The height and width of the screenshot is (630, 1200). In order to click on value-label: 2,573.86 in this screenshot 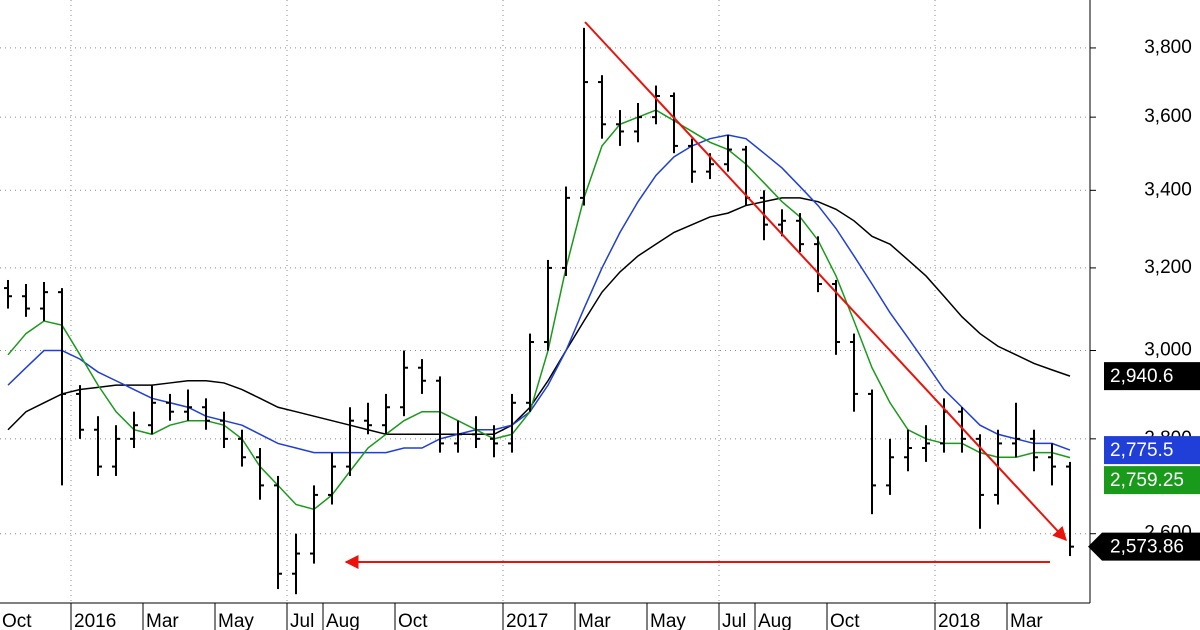, I will do `click(1147, 547)`.